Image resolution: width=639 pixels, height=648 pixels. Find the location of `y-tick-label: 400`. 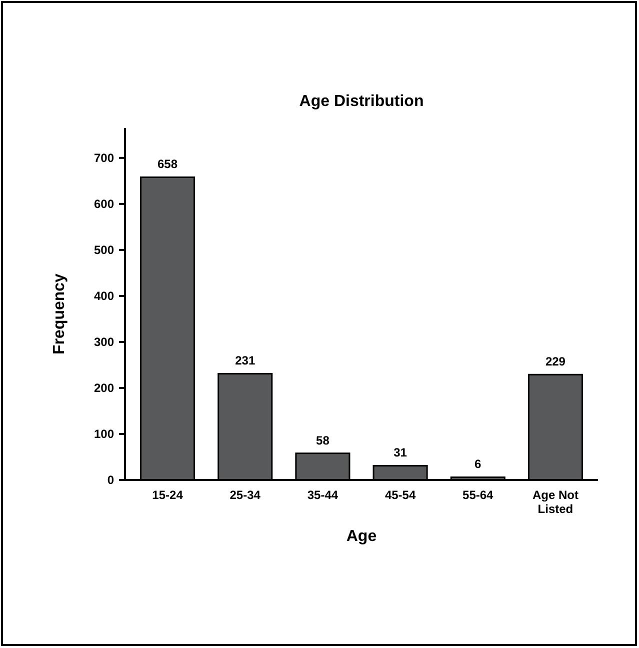

y-tick-label: 400 is located at coordinates (104, 296).